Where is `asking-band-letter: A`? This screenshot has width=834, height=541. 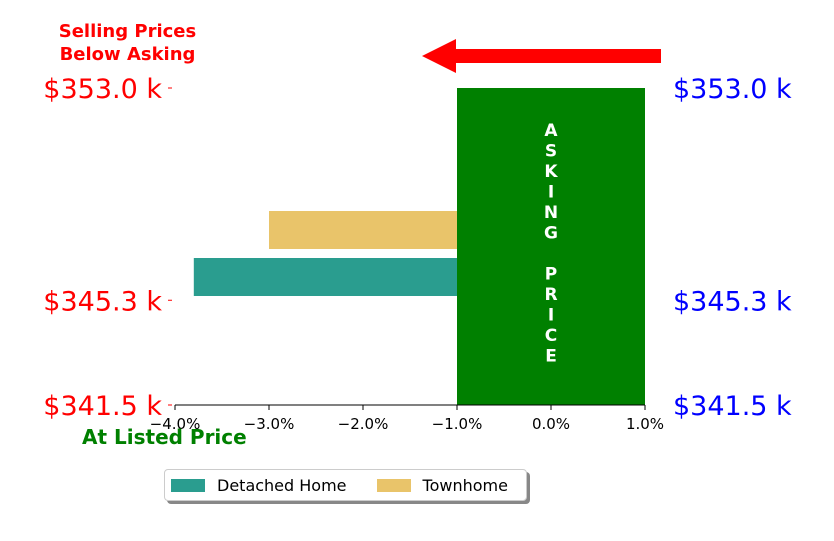 asking-band-letter: A is located at coordinates (551, 131).